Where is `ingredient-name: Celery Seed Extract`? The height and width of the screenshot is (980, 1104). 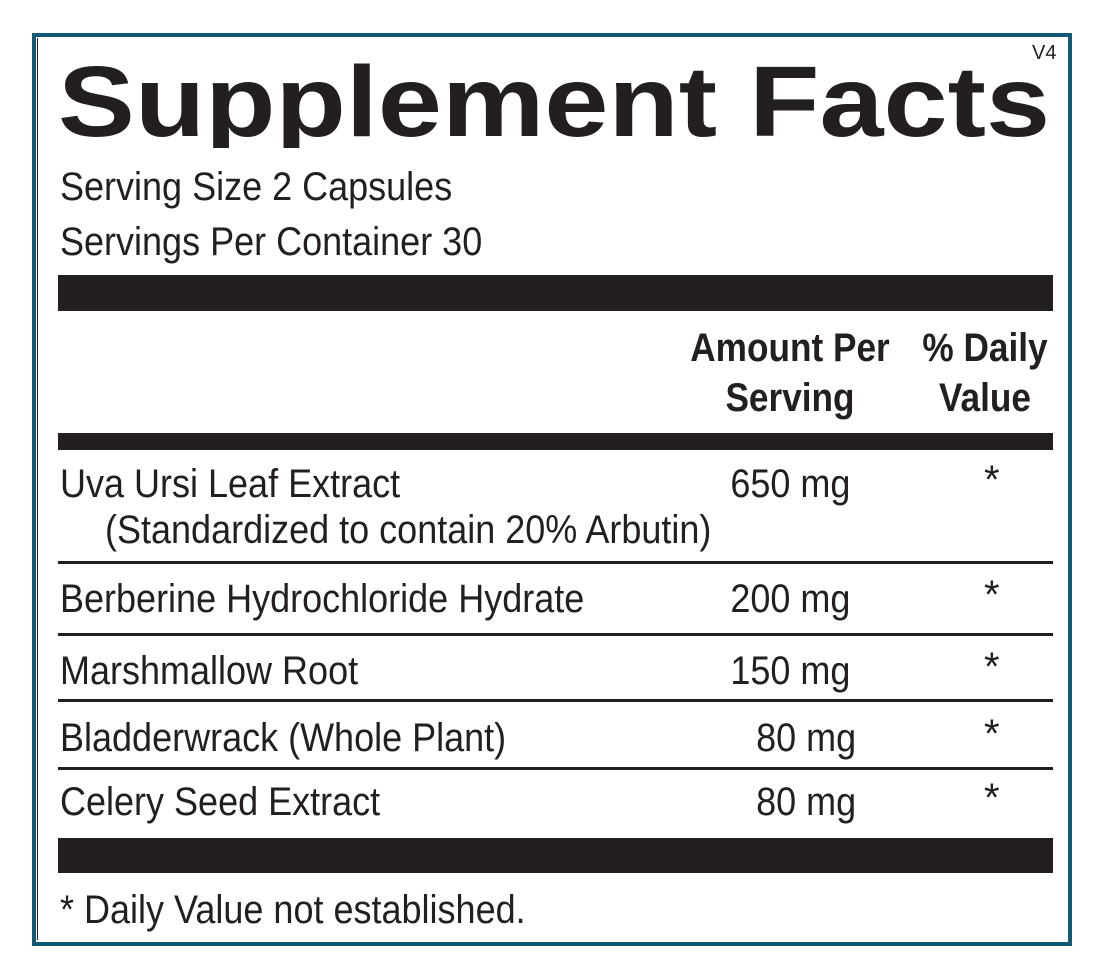 ingredient-name: Celery Seed Extract is located at coordinates (220, 802).